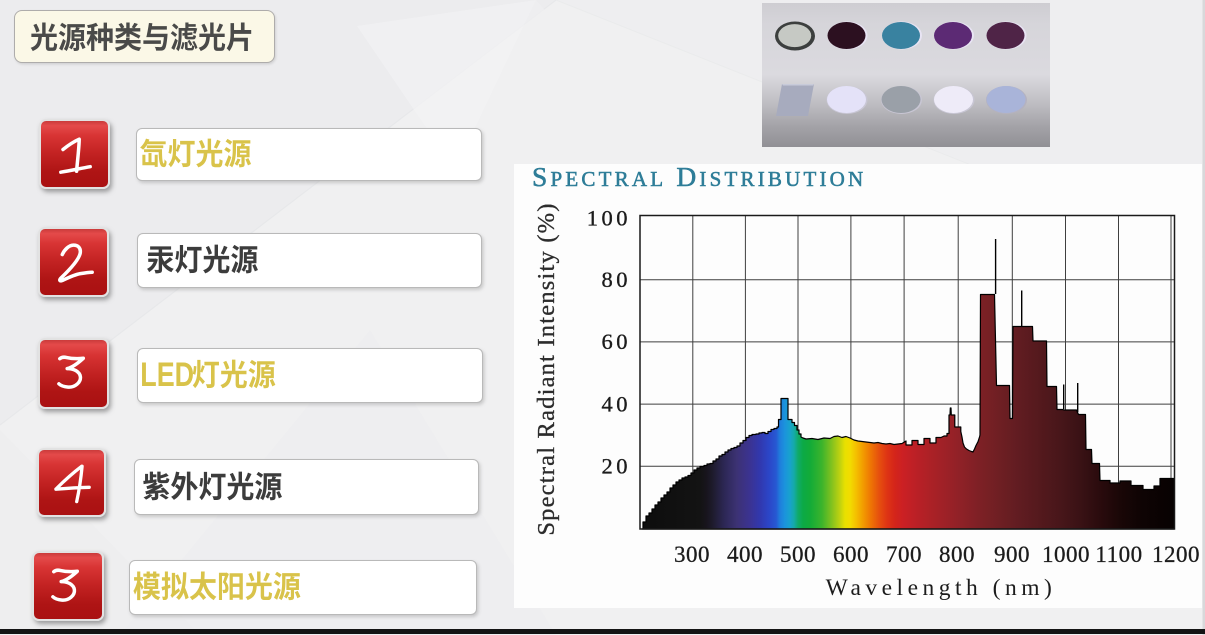 The image size is (1205, 635). What do you see at coordinates (546, 368) in the screenshot?
I see `svg-text: Spectral Radiant Intensity (%)` at bounding box center [546, 368].